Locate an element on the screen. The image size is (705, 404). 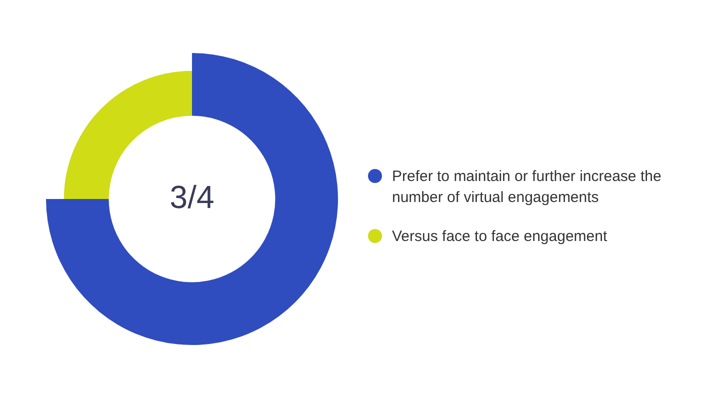
legend-label: Versus face to face engagement is located at coordinates (500, 237).